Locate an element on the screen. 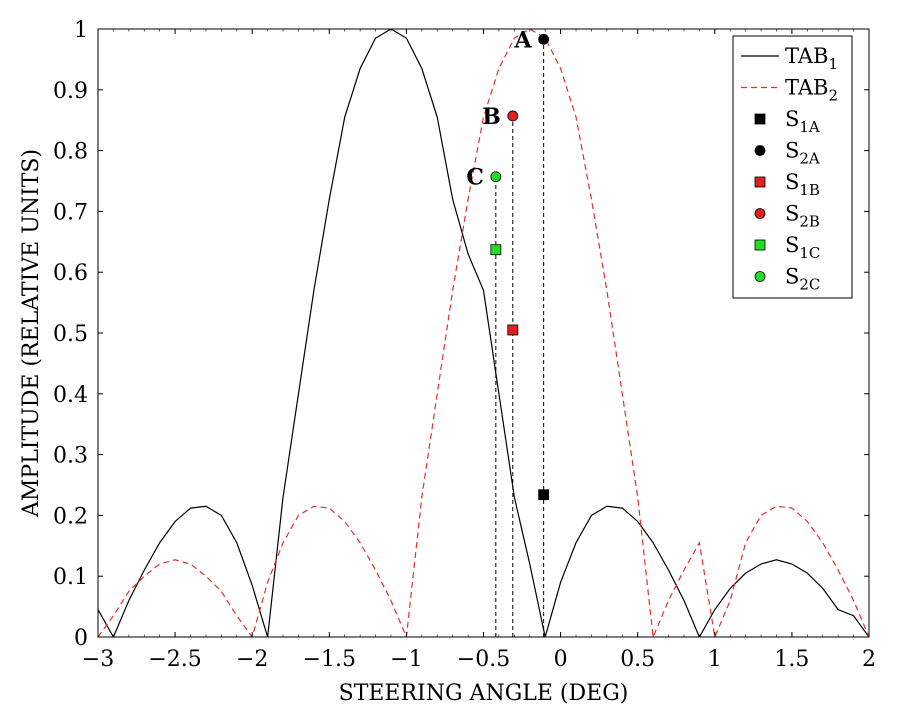 The width and height of the screenshot is (906, 725). legend-label-tab2: TAB2 is located at coordinates (811, 90).